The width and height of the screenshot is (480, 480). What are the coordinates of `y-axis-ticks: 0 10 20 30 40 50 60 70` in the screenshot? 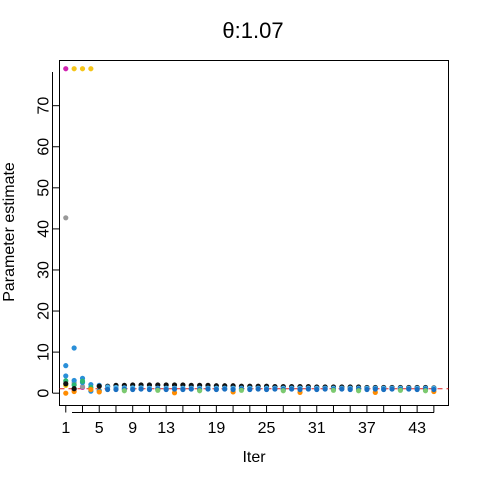 It's located at (48, 247).